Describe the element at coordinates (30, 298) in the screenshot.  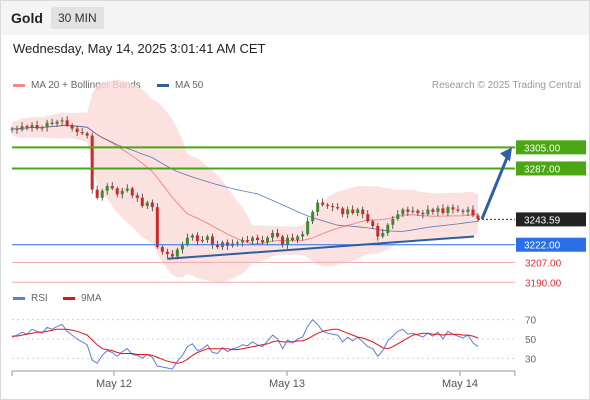
I see `legend-item-rsi: RSI` at that location.